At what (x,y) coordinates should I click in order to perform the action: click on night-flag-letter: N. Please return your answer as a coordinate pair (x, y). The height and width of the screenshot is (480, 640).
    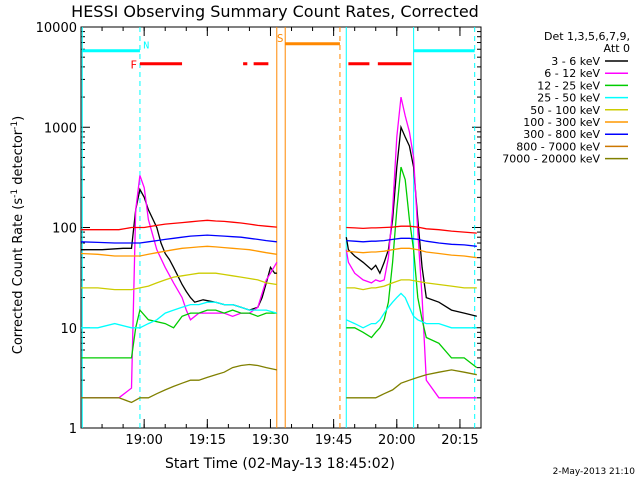
    Looking at the image, I should click on (146, 46).